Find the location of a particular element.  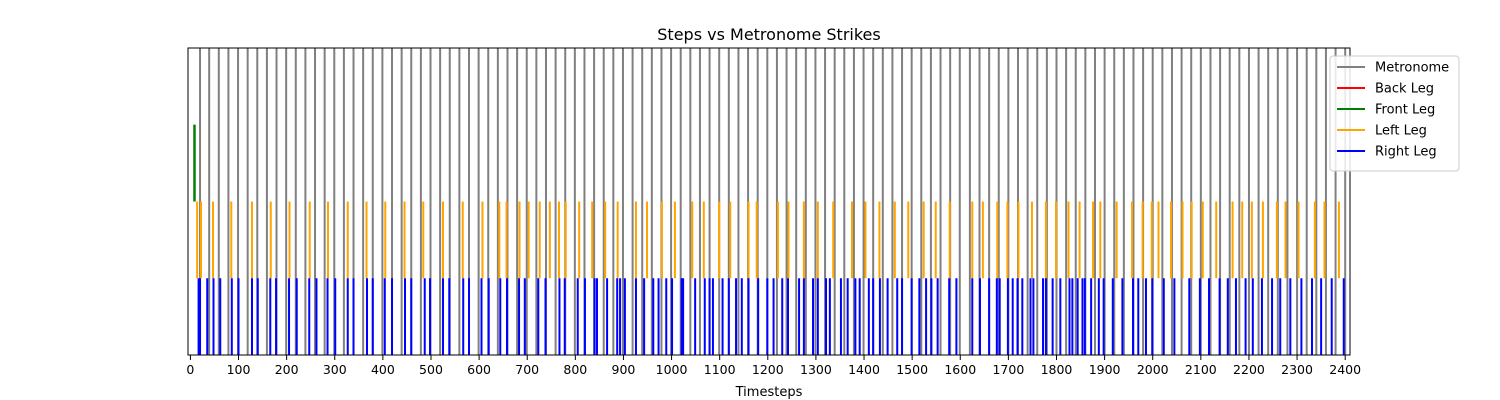

x-tick-label: 2300 is located at coordinates (1297, 369).